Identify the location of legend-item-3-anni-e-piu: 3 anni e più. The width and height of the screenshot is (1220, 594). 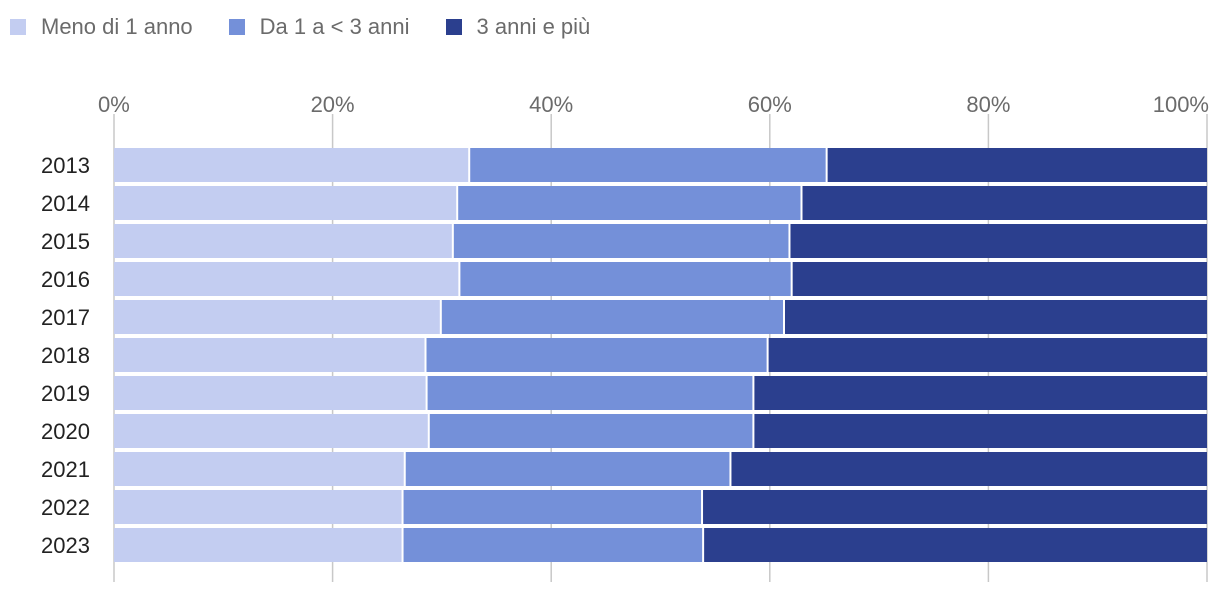
(518, 27).